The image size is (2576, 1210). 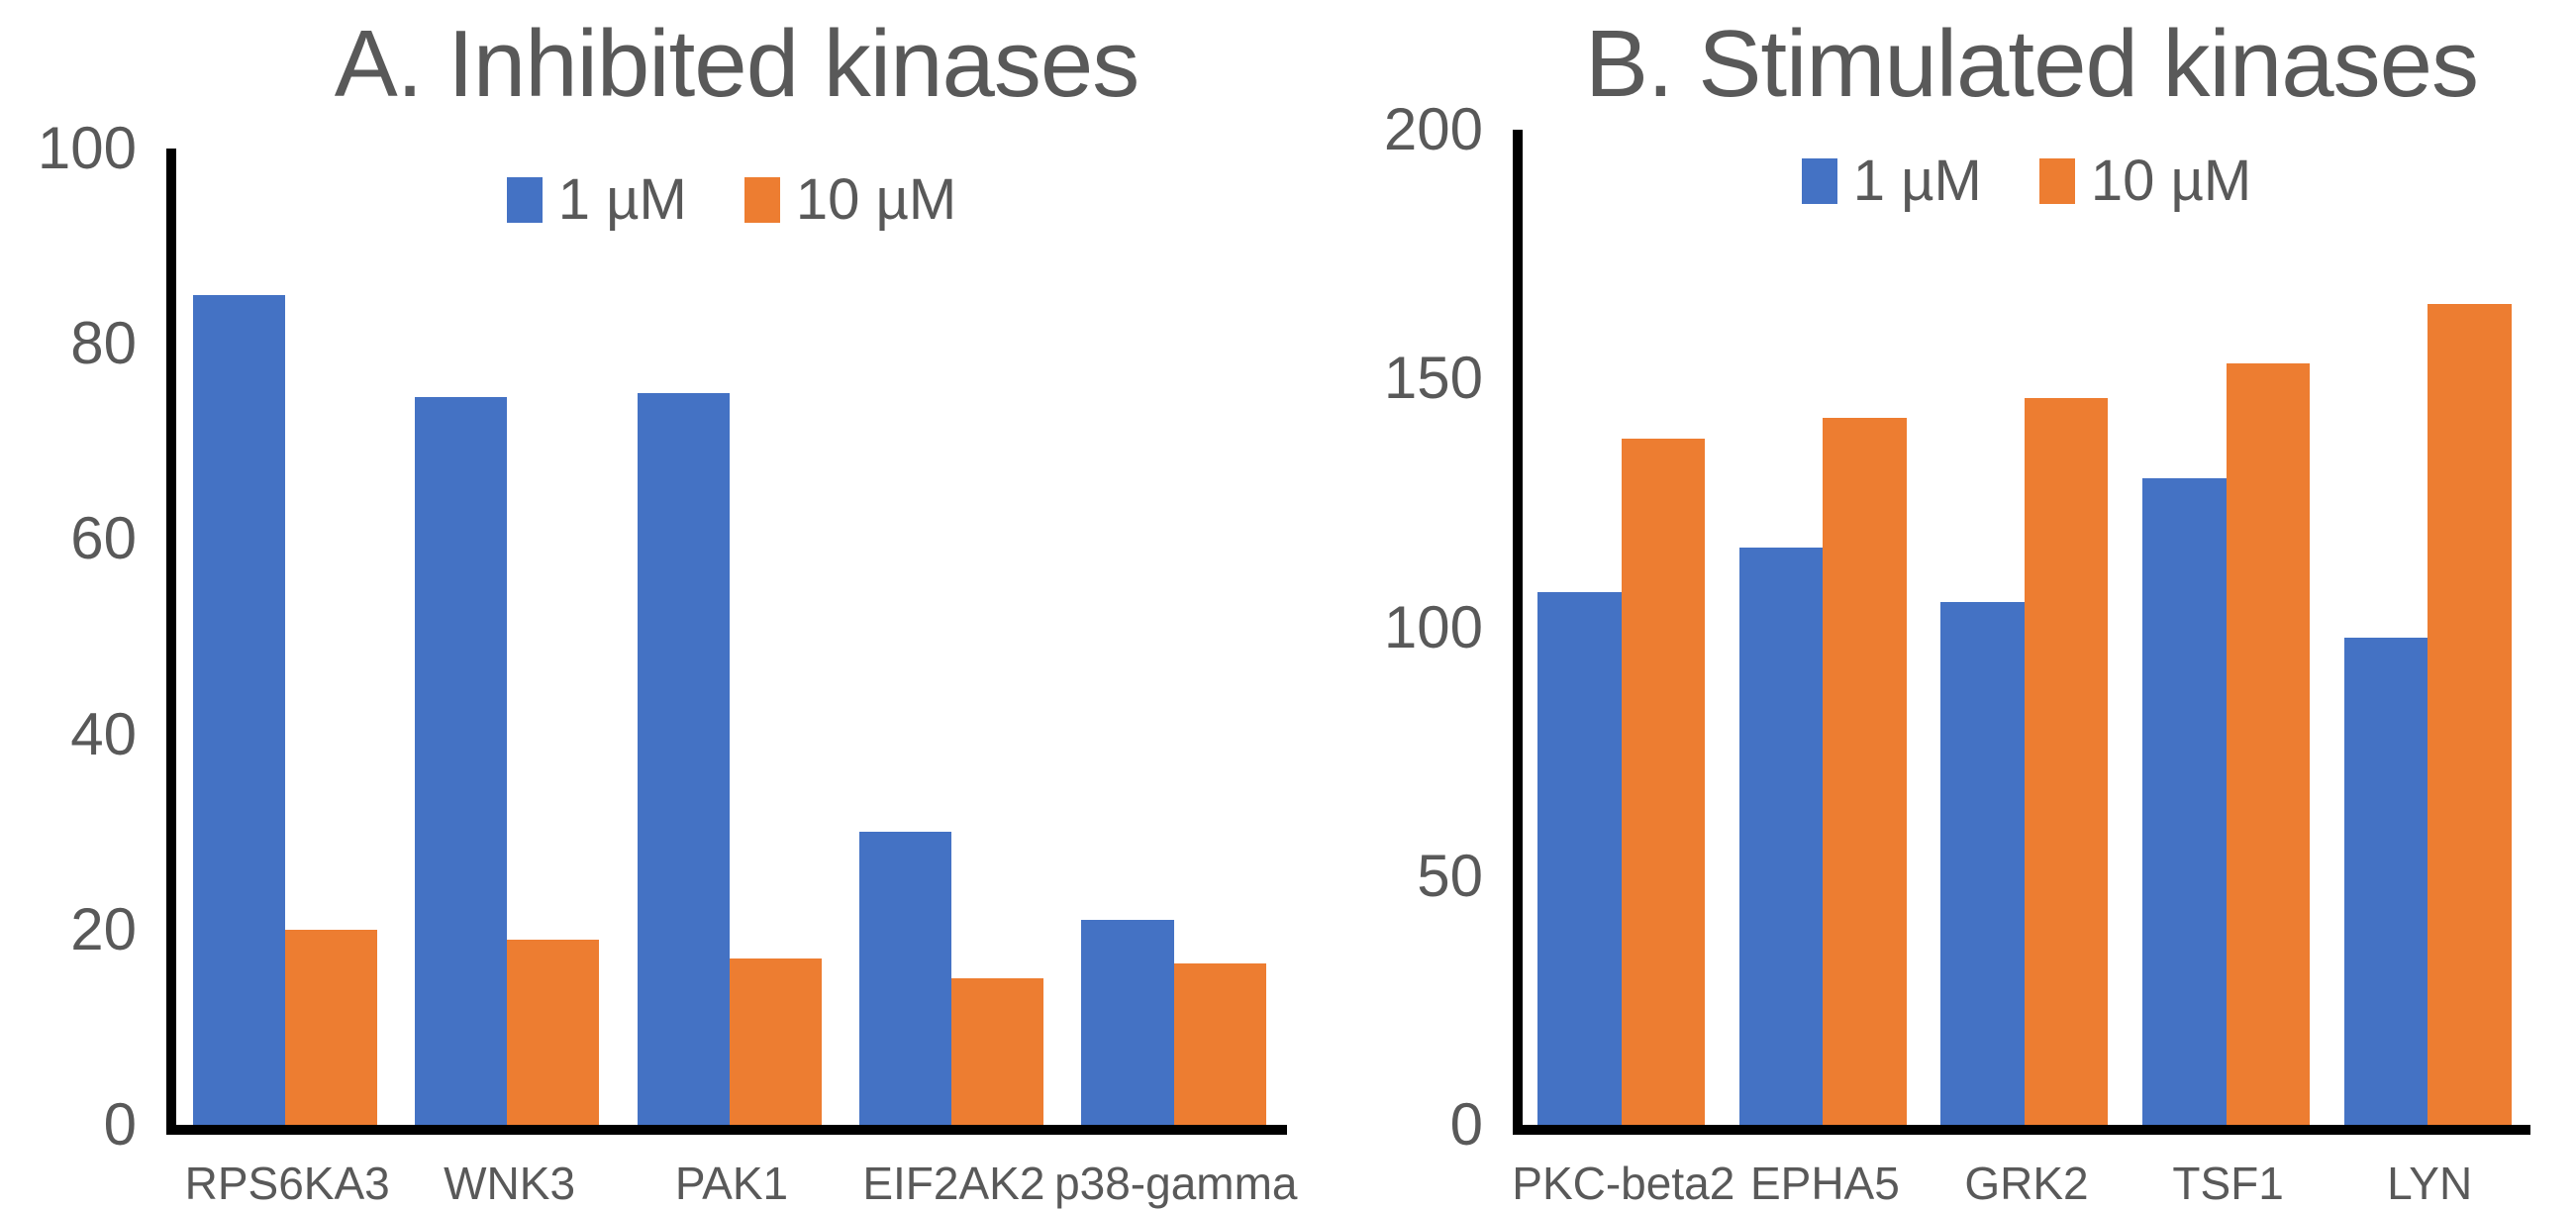 I want to click on bar-group-GRK2, so click(x=2027, y=627).